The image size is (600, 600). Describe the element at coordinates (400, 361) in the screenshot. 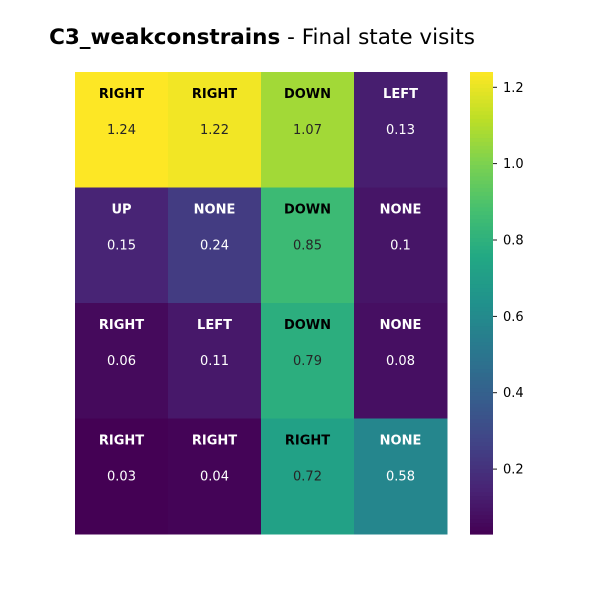

I see `cell-value-label: 0.08` at that location.